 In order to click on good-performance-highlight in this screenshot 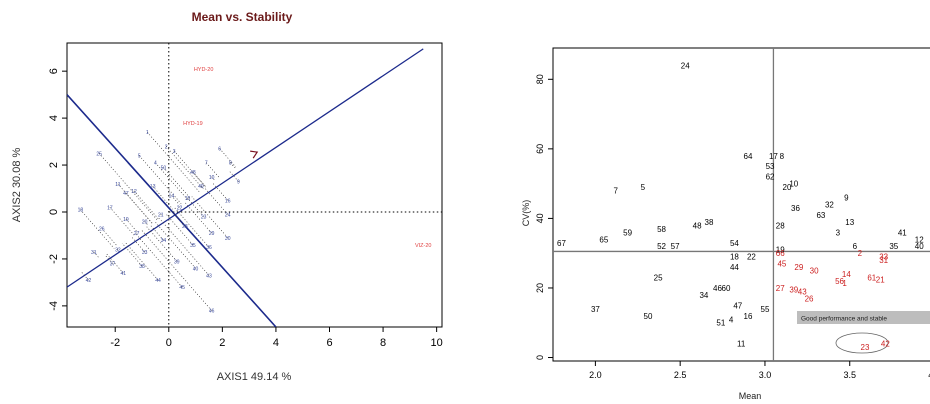, I will do `click(863, 317)`.